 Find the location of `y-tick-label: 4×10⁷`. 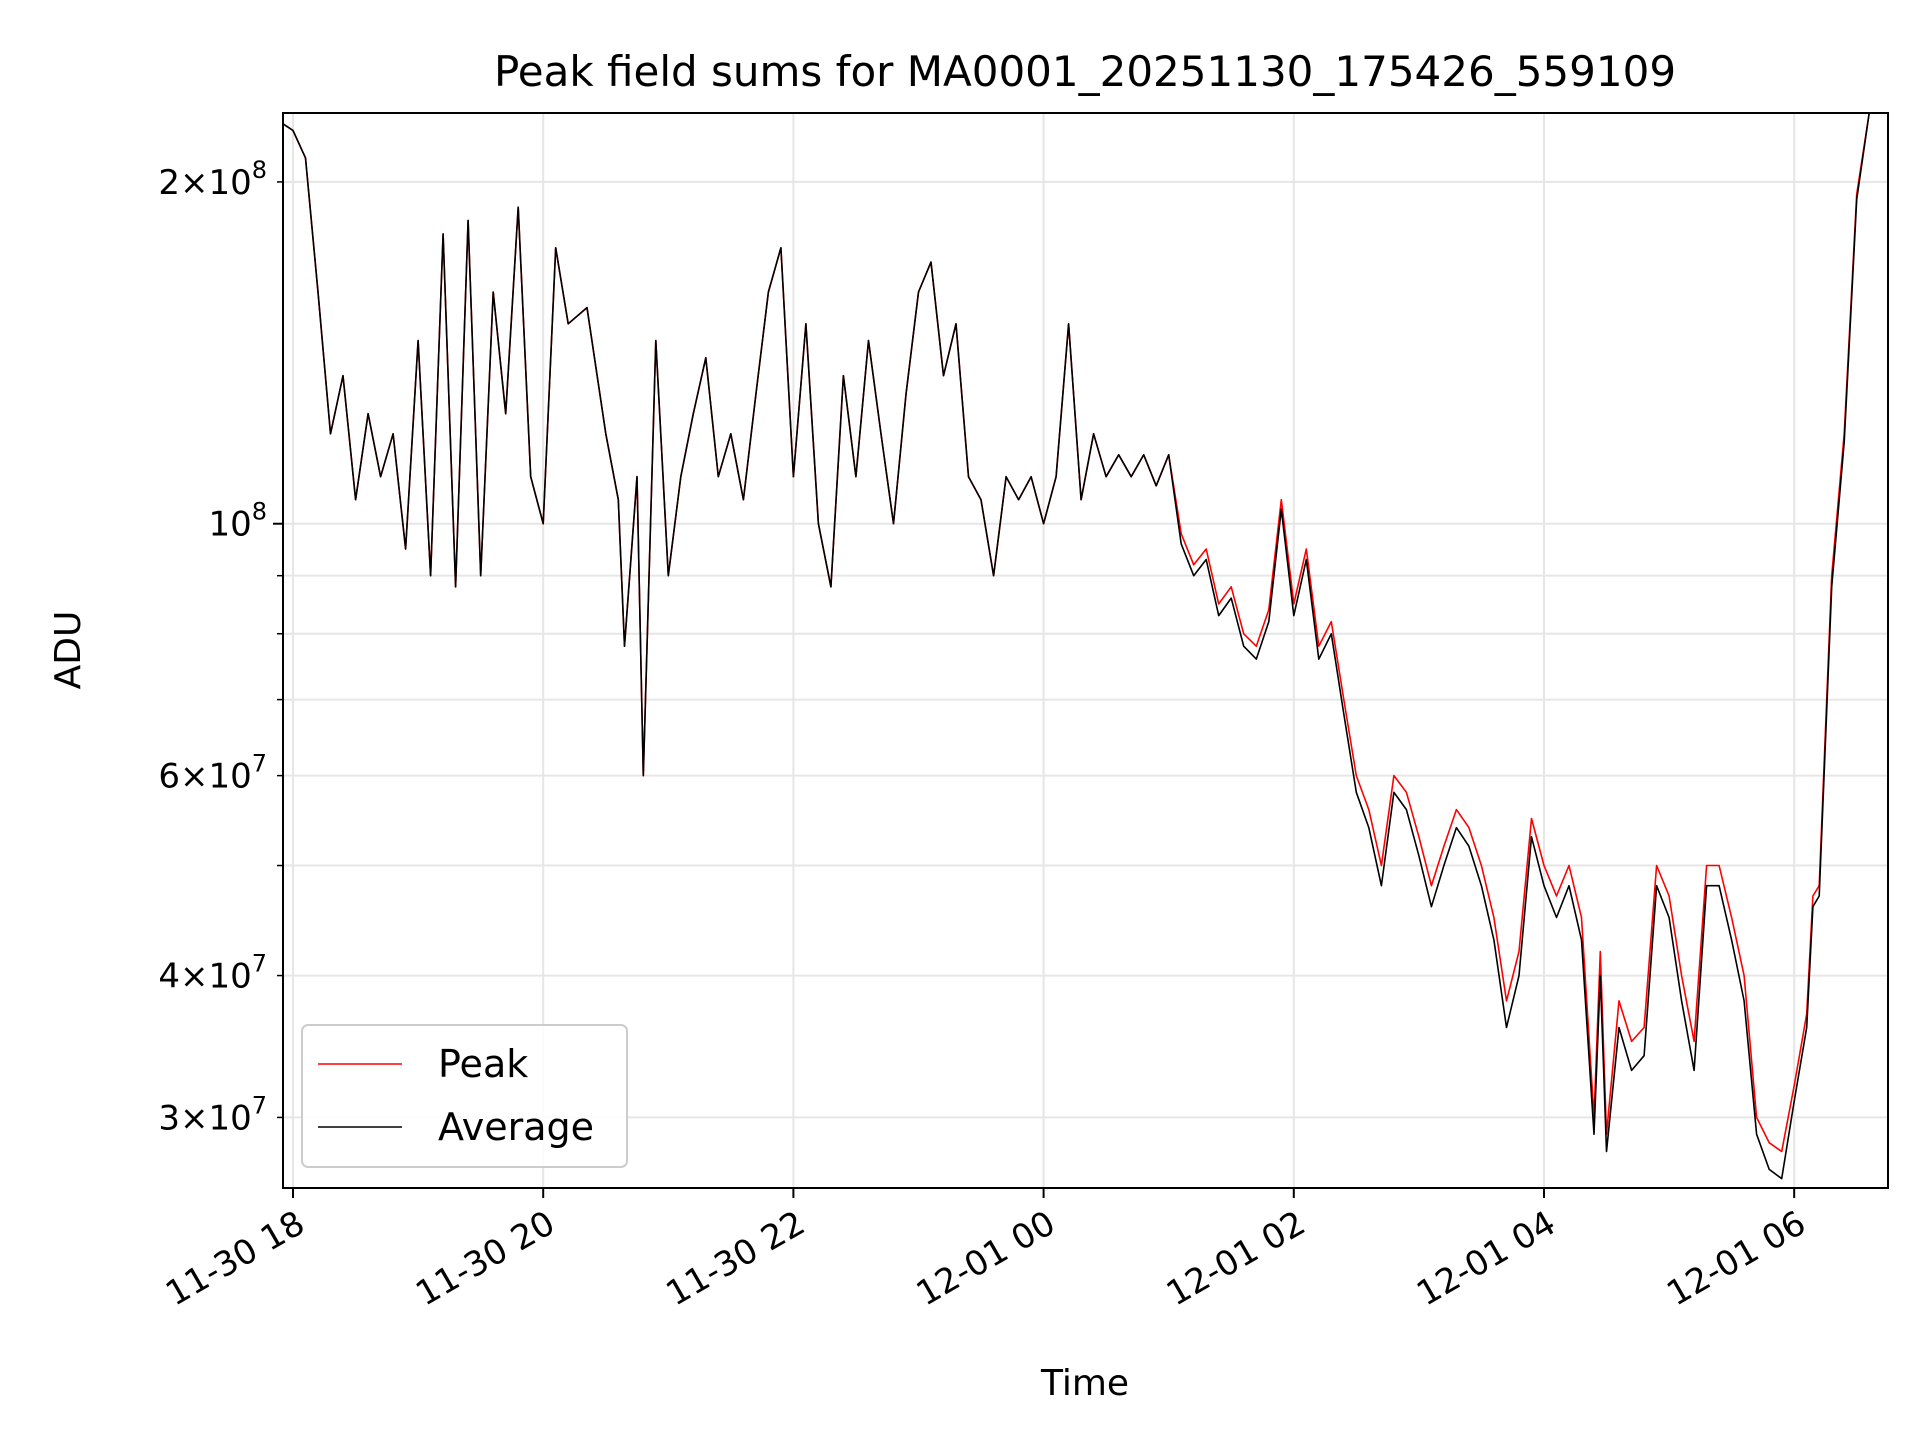

y-tick-label: 4×10⁷ is located at coordinates (212, 973).